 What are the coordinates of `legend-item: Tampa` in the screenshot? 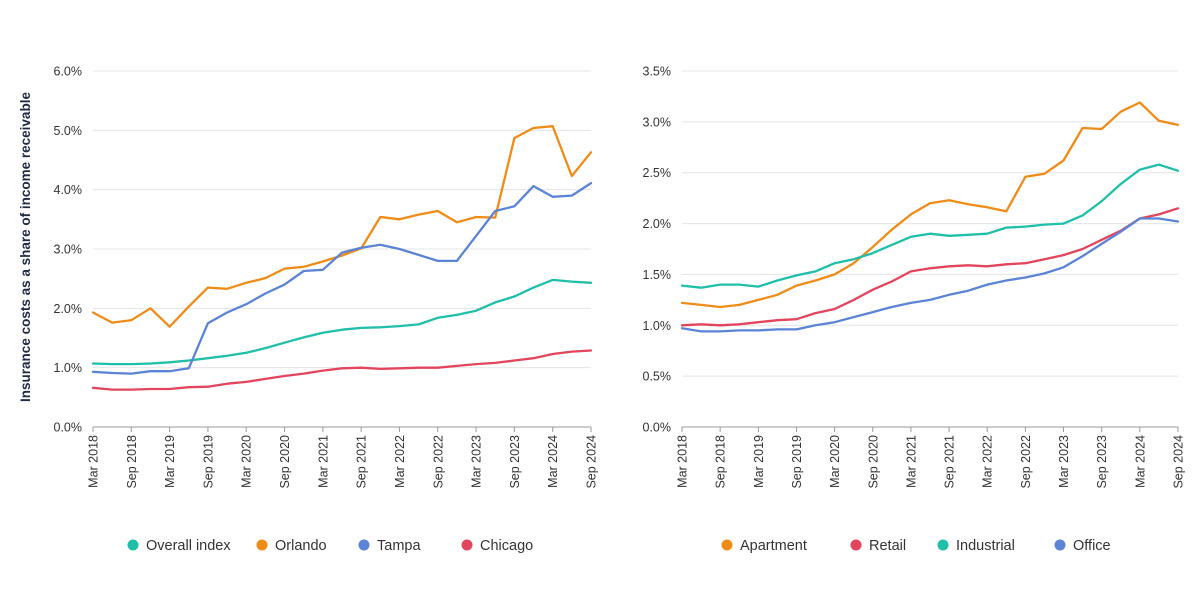 It's located at (389, 546).